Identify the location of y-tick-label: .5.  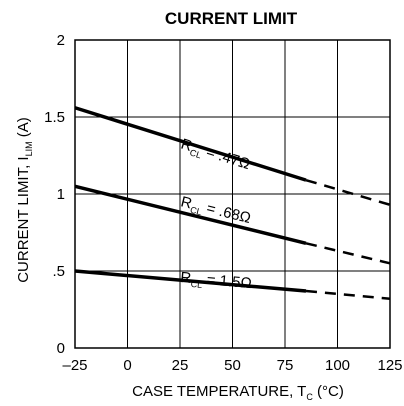
(58, 271).